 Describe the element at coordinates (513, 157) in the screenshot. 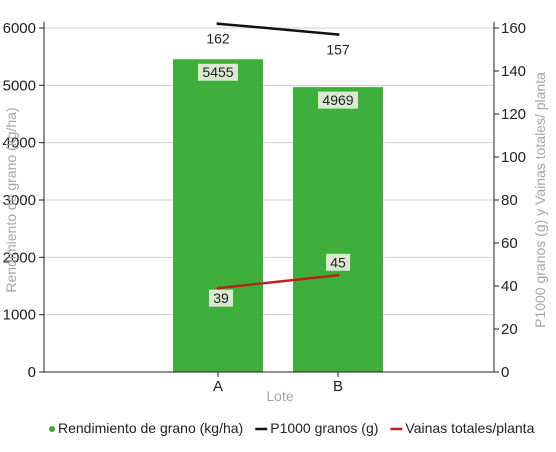

I see `y2-tick-label: 100` at that location.